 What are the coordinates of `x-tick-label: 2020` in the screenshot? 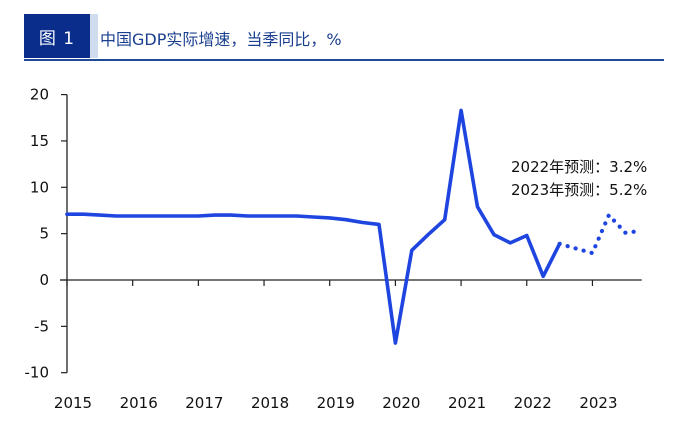 It's located at (401, 403).